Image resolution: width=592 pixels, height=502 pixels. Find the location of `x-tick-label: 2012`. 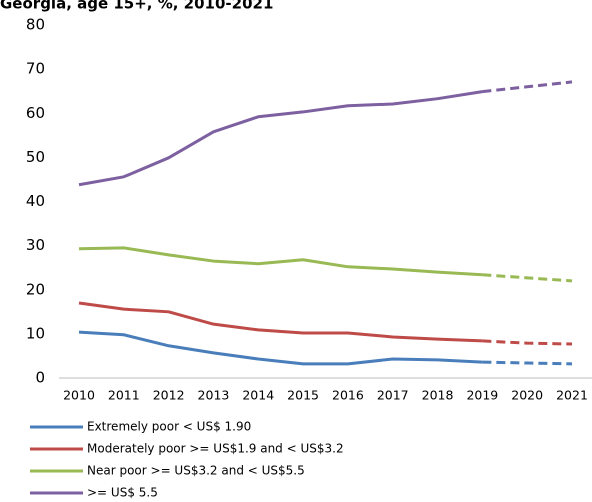

x-tick-label: 2012 is located at coordinates (169, 395).